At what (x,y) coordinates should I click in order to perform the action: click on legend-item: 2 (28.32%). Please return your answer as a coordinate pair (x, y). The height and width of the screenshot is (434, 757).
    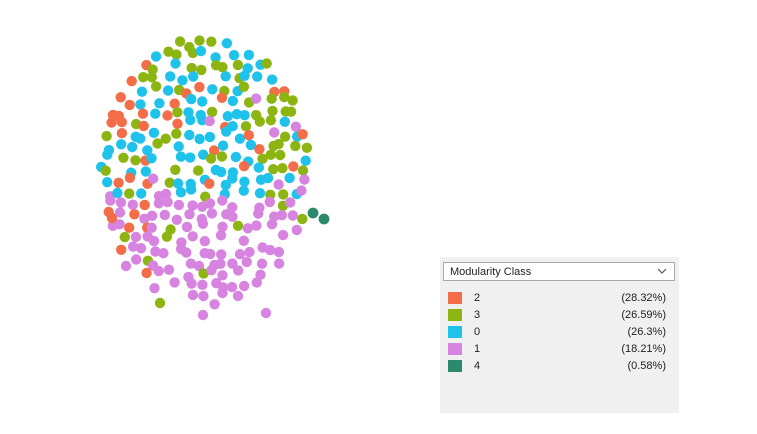
    Looking at the image, I should click on (560, 299).